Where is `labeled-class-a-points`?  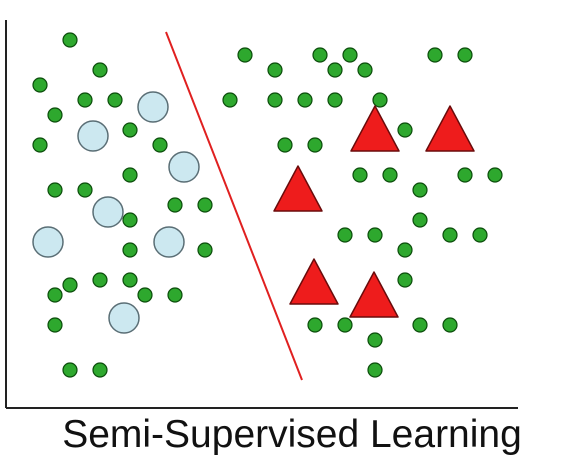
labeled-class-a-points is located at coordinates (116, 212).